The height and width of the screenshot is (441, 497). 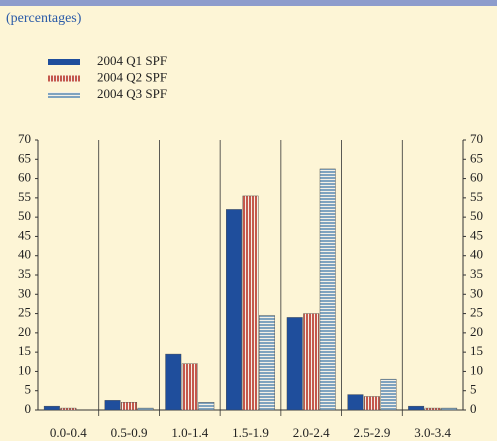 I want to click on x-tick-label: 1.5-1.9, so click(x=250, y=432).